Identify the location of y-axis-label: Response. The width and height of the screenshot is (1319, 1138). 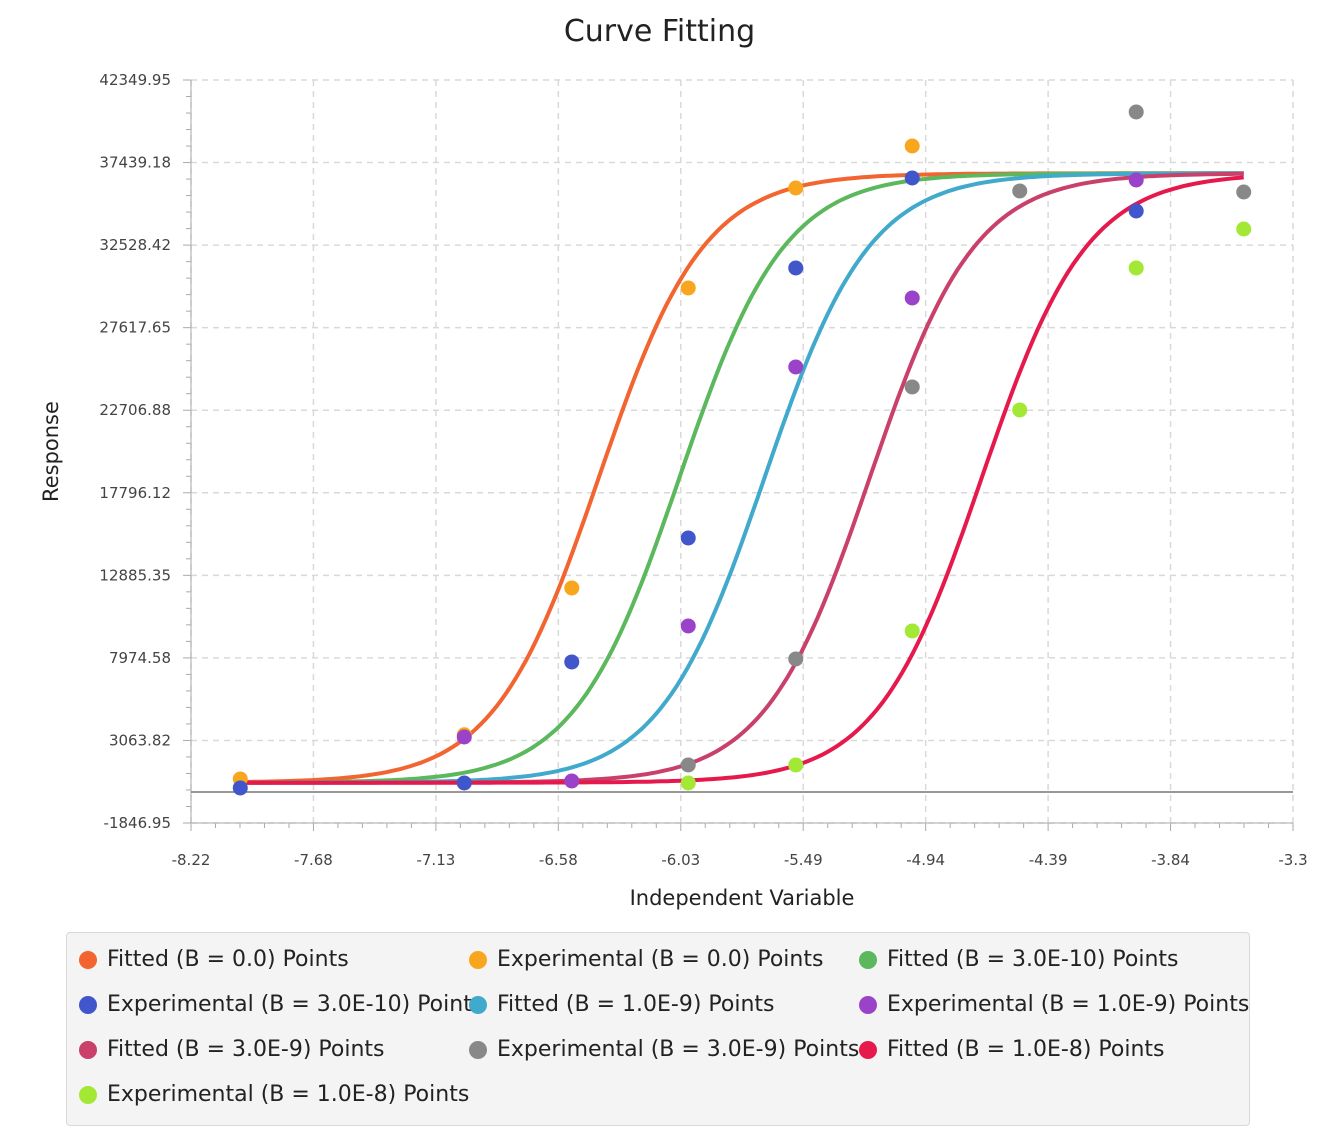
(51, 451).